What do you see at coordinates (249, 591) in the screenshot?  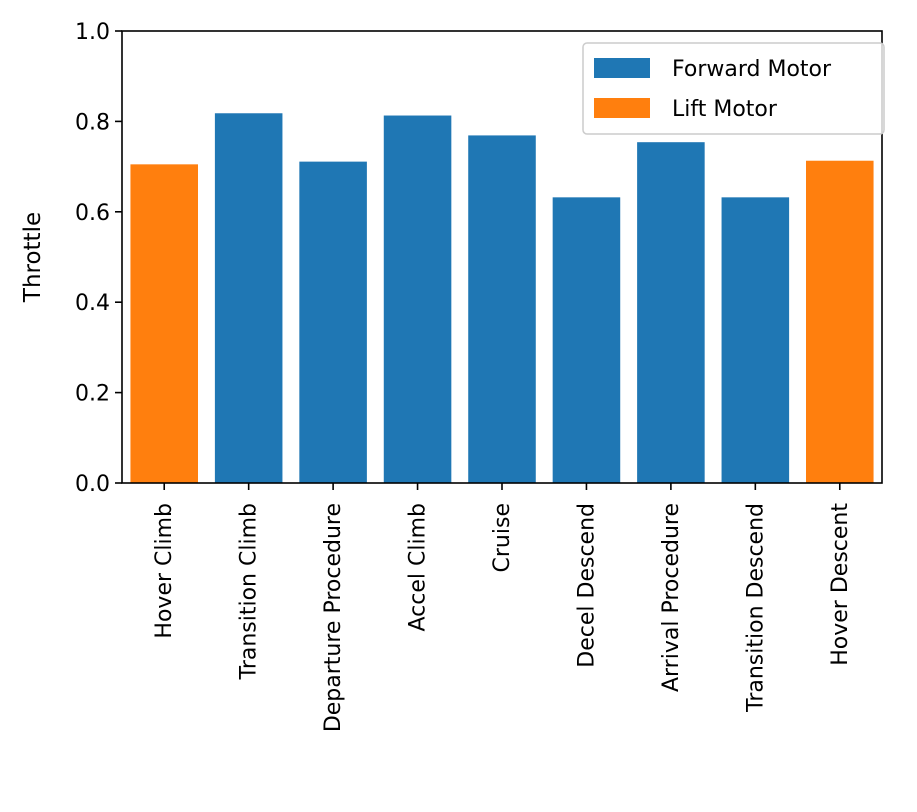 I see `x-tick-label: Transition Climb` at bounding box center [249, 591].